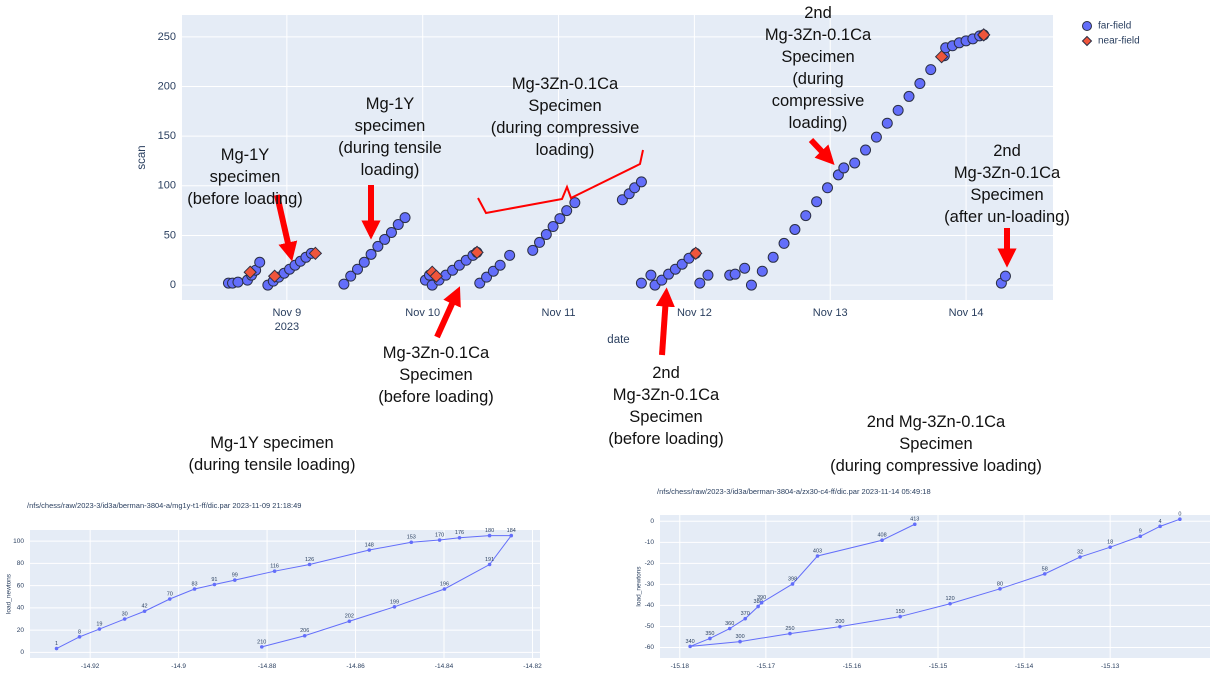 Image resolution: width=1218 pixels, height=675 pixels. I want to click on point-label: 80, so click(1000, 584).